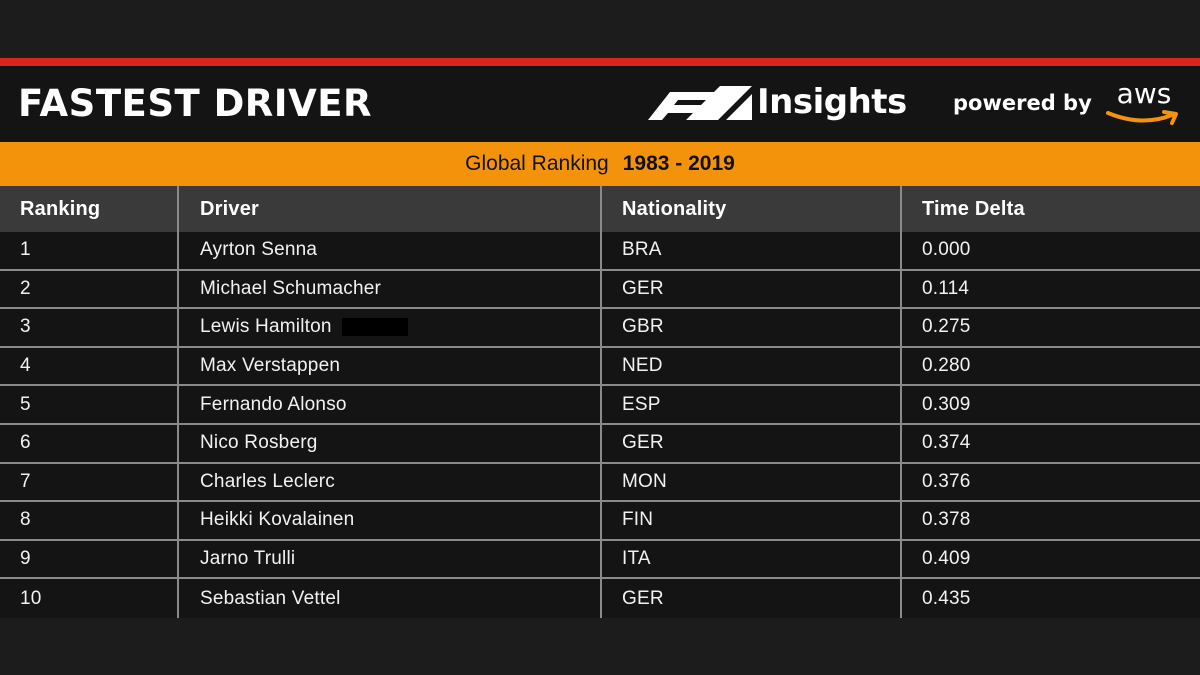 This screenshot has width=1200, height=675. What do you see at coordinates (700, 103) in the screenshot?
I see `f1-logo-icon` at bounding box center [700, 103].